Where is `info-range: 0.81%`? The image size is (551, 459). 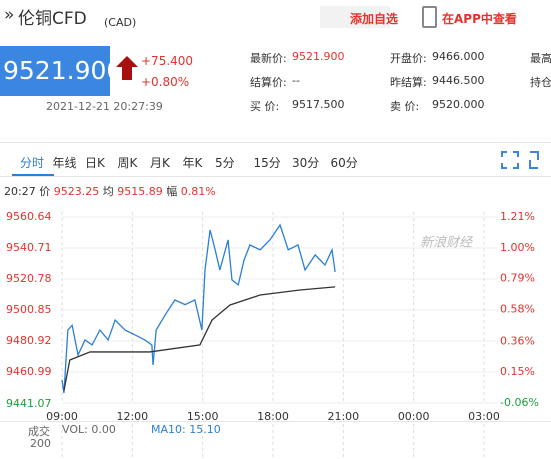
info-range: 0.81% is located at coordinates (198, 191).